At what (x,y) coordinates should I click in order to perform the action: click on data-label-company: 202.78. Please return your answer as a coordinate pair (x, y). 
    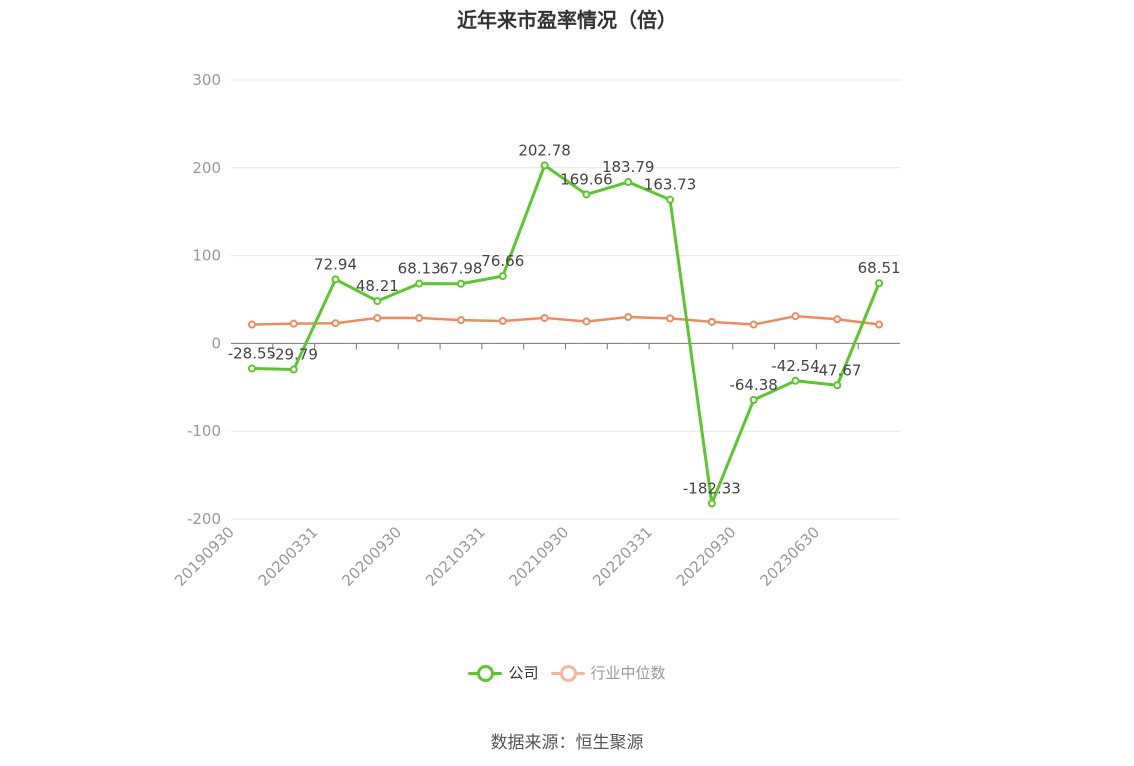
    Looking at the image, I should click on (544, 150).